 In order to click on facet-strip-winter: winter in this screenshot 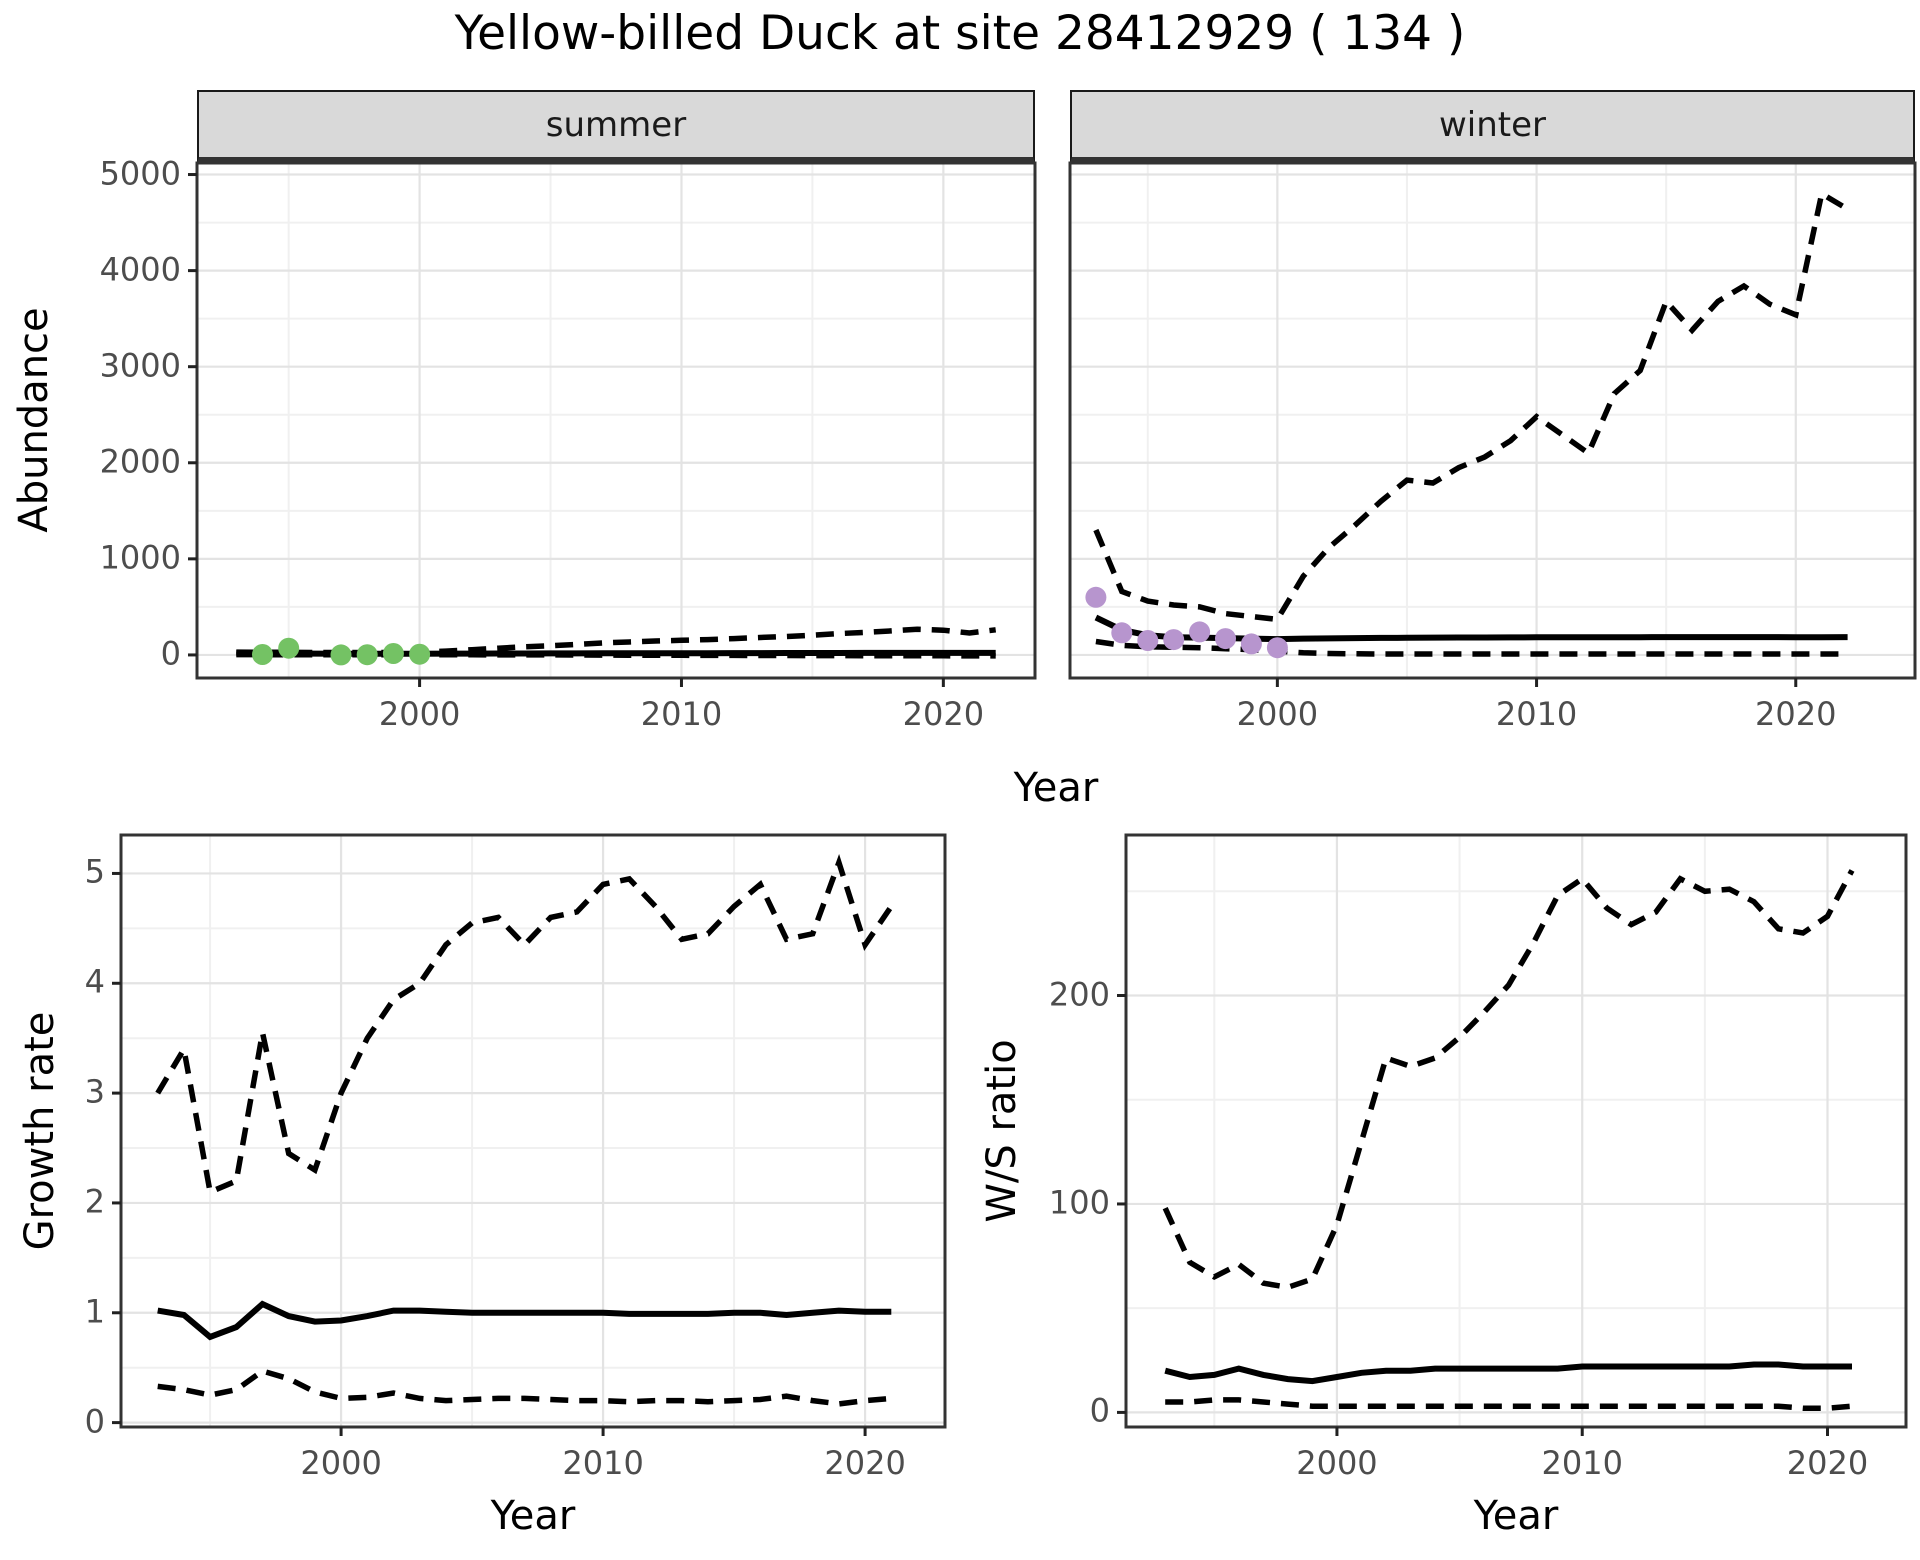, I will do `click(1492, 126)`.